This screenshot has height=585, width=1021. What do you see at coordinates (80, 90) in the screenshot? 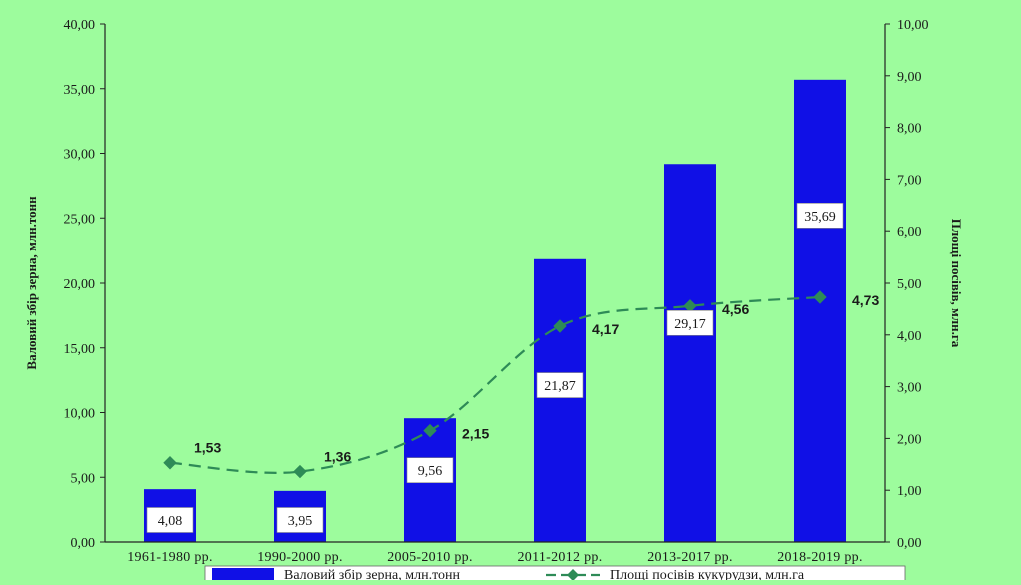
I see `y-tick-label-left: 35,00` at bounding box center [80, 90].